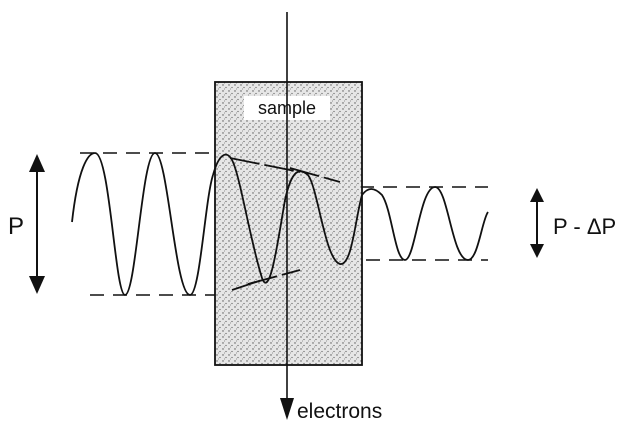  What do you see at coordinates (425, 223) in the screenshot?
I see `transmitted-wave` at bounding box center [425, 223].